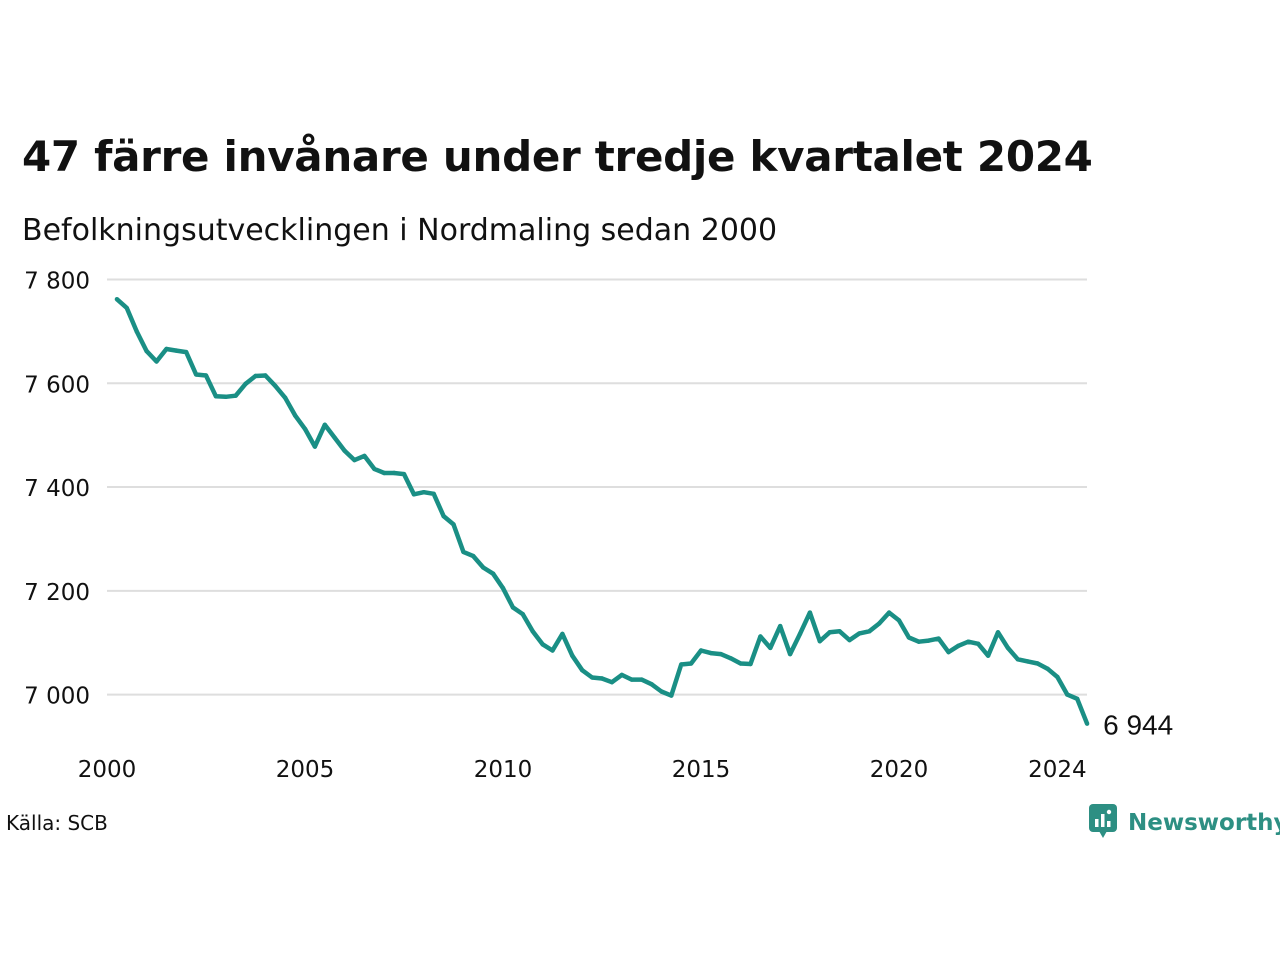 This screenshot has width=1280, height=960. What do you see at coordinates (1184, 823) in the screenshot?
I see `brand-logo: Newsworthy` at bounding box center [1184, 823].